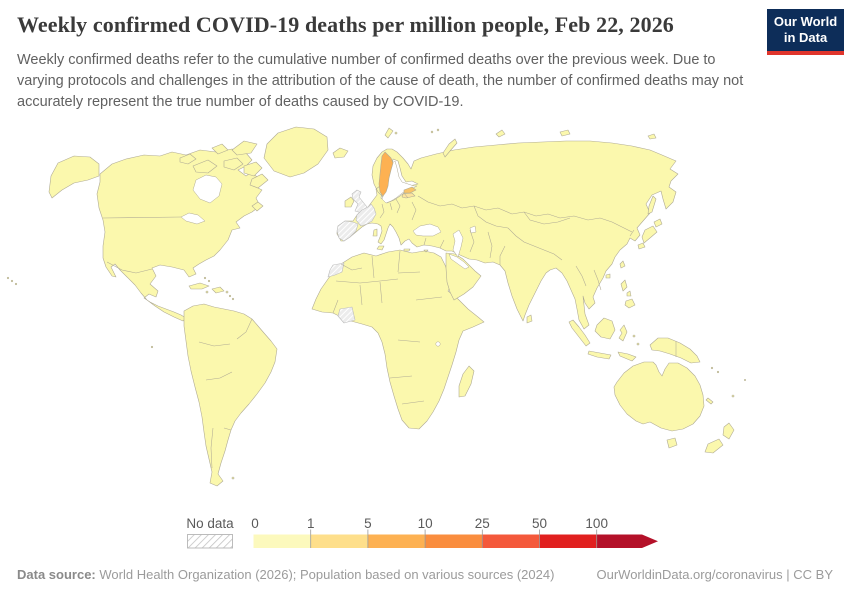 The width and height of the screenshot is (850, 600). What do you see at coordinates (714, 446) in the screenshot?
I see `country-new-zealand-south` at bounding box center [714, 446].